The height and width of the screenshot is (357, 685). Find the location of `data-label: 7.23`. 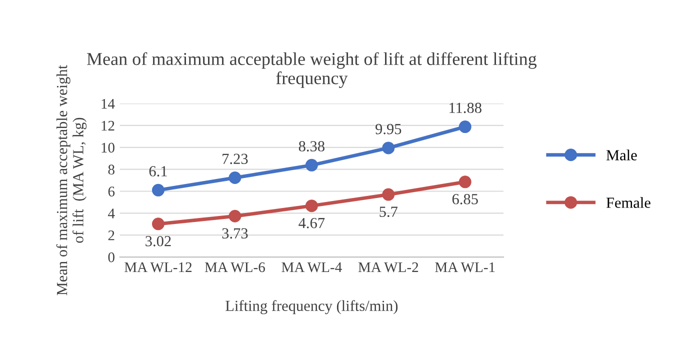

data-label: 7.23 is located at coordinates (235, 159).